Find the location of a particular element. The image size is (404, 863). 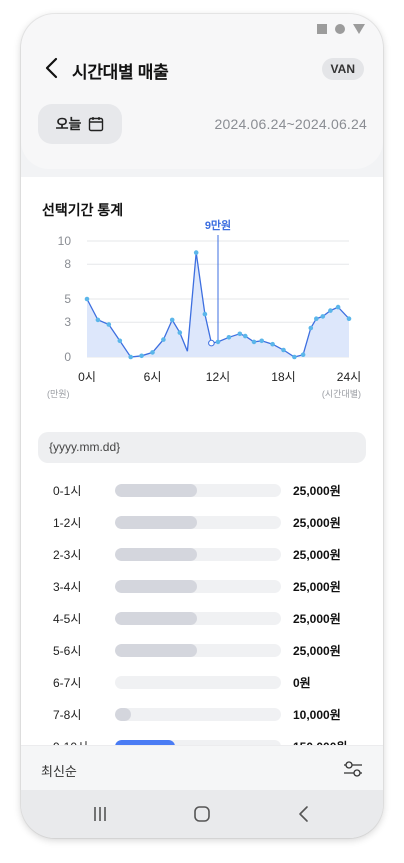

section-title: 선택기간 통계 is located at coordinates (83, 210).